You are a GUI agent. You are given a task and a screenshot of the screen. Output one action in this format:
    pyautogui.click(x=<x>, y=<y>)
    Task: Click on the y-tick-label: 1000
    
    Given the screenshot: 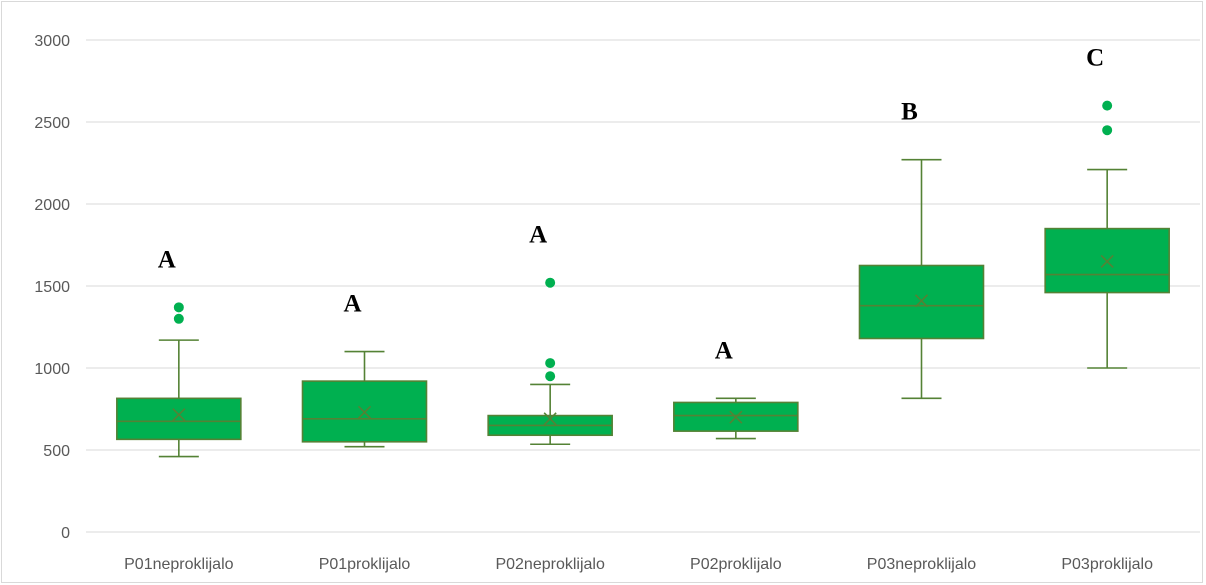 What is the action you would take?
    pyautogui.click(x=52, y=369)
    